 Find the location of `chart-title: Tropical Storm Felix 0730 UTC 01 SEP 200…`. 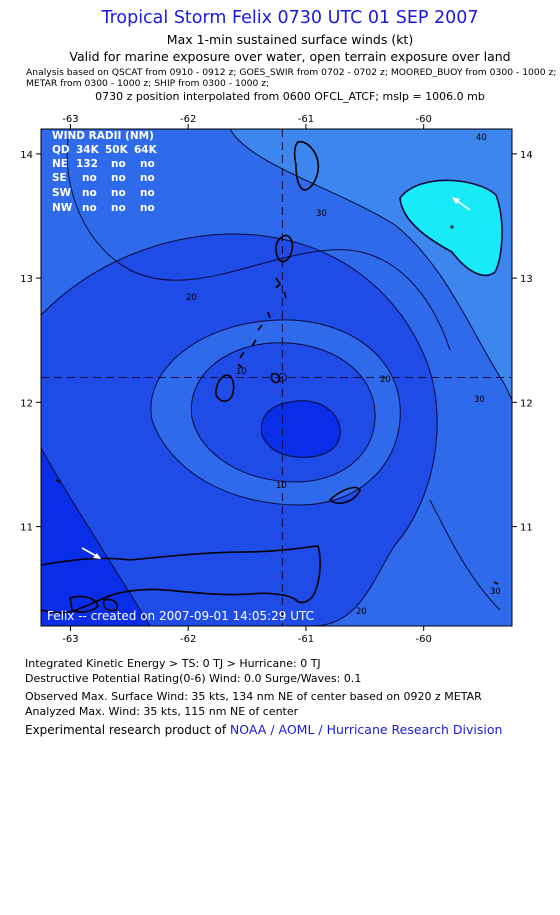

chart-title: Tropical Storm Felix 0730 UTC 01 SEP 200… is located at coordinates (290, 18).